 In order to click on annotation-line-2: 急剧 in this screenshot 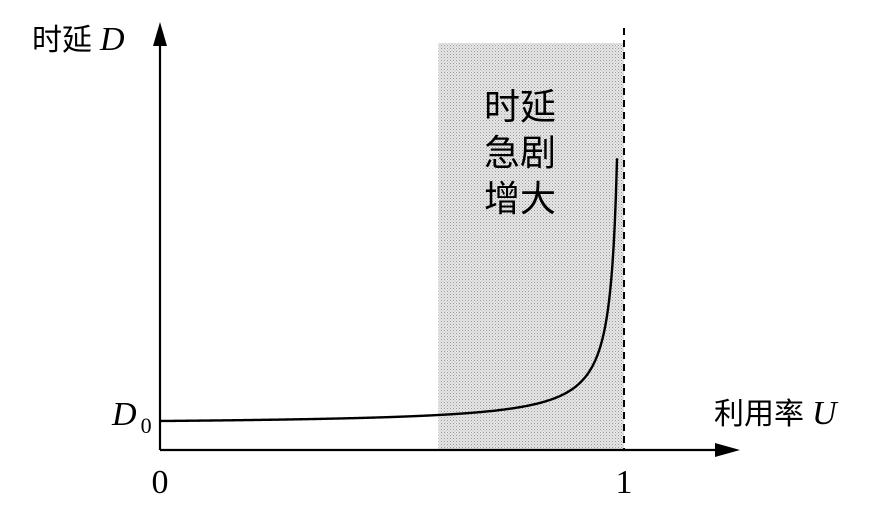, I will do `click(520, 153)`.